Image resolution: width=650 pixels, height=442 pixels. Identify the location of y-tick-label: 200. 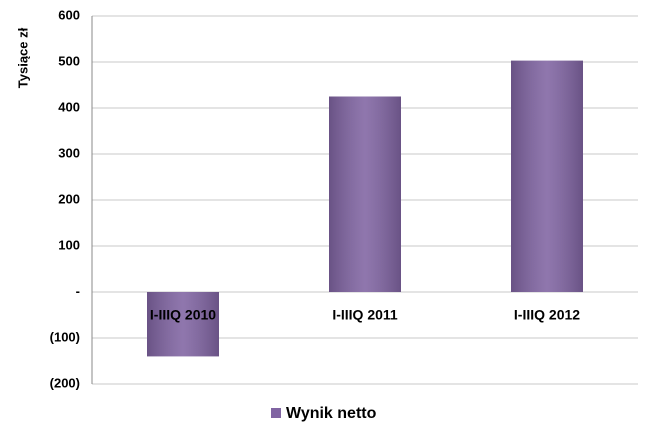
(69, 198).